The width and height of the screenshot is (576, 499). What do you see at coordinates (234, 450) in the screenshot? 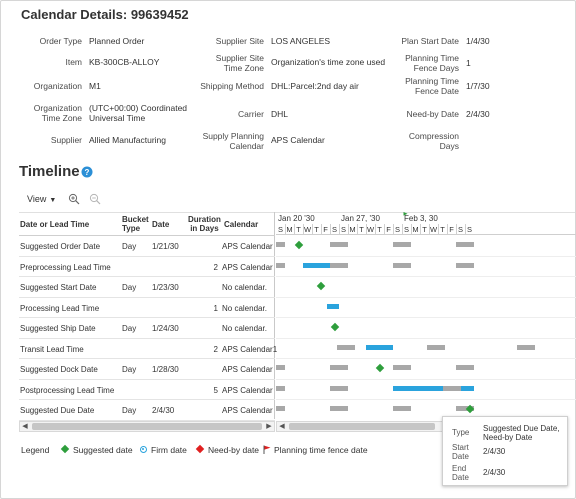
I see `legend-label: Need-by date` at bounding box center [234, 450].